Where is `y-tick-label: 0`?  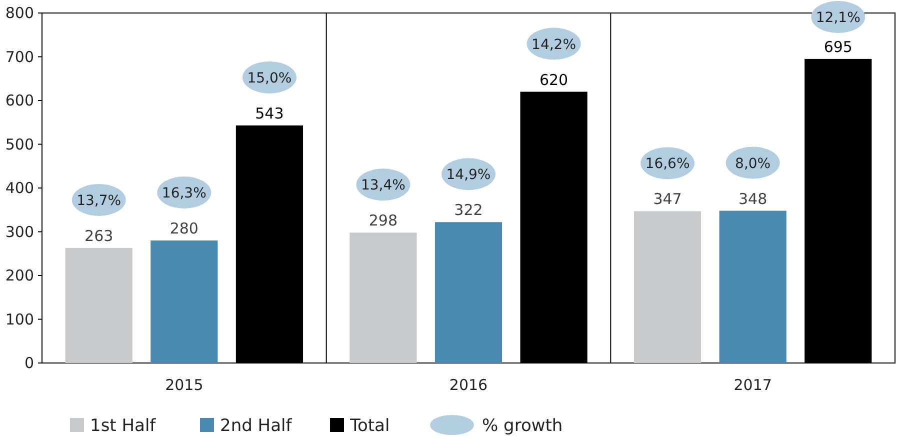 y-tick-label: 0 is located at coordinates (29, 363).